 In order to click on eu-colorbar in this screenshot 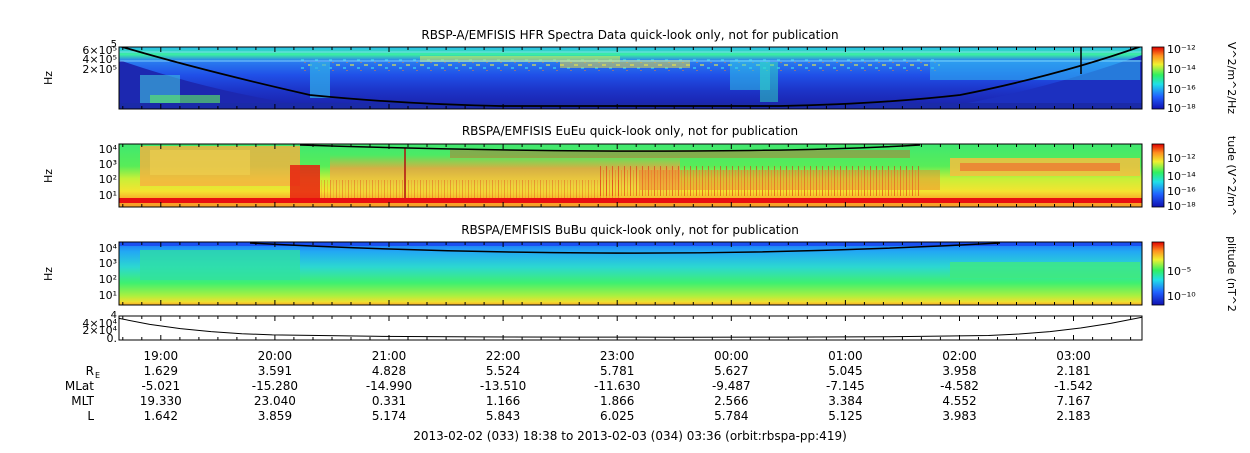, I will do `click(1158, 175)`.